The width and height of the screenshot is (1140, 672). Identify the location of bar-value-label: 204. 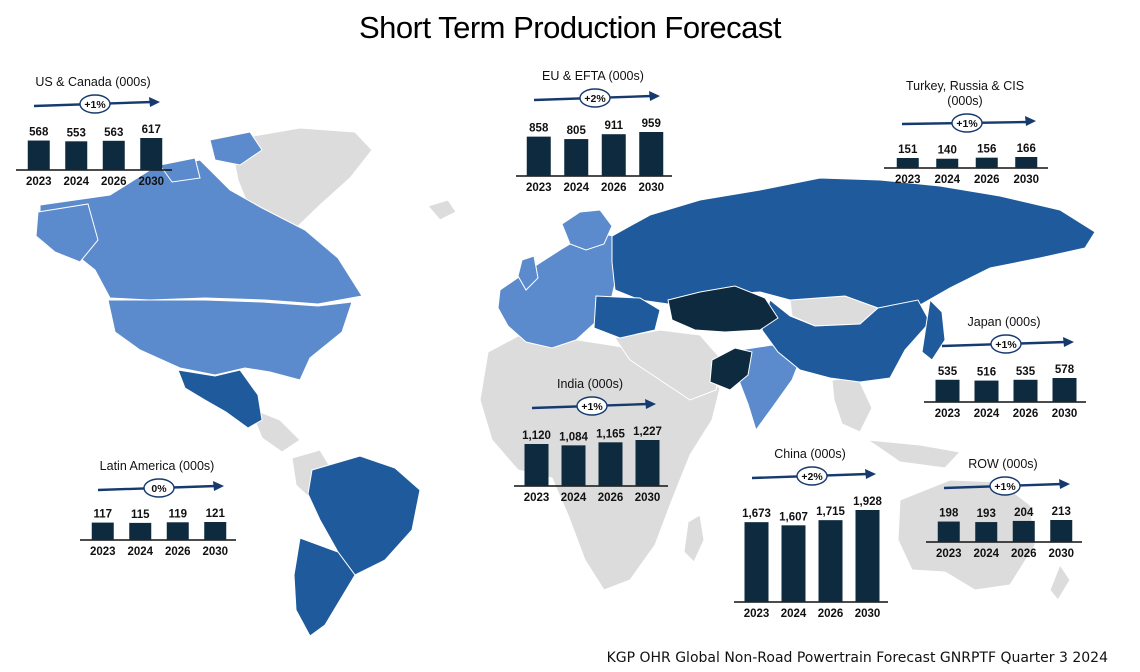
(1024, 513).